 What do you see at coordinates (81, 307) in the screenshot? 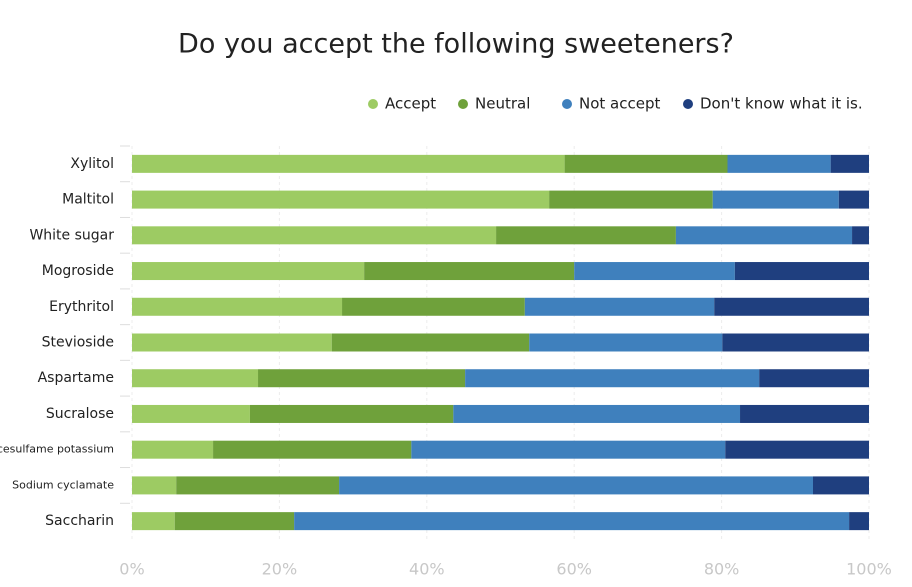
I see `category-label: Erythritol` at bounding box center [81, 307].